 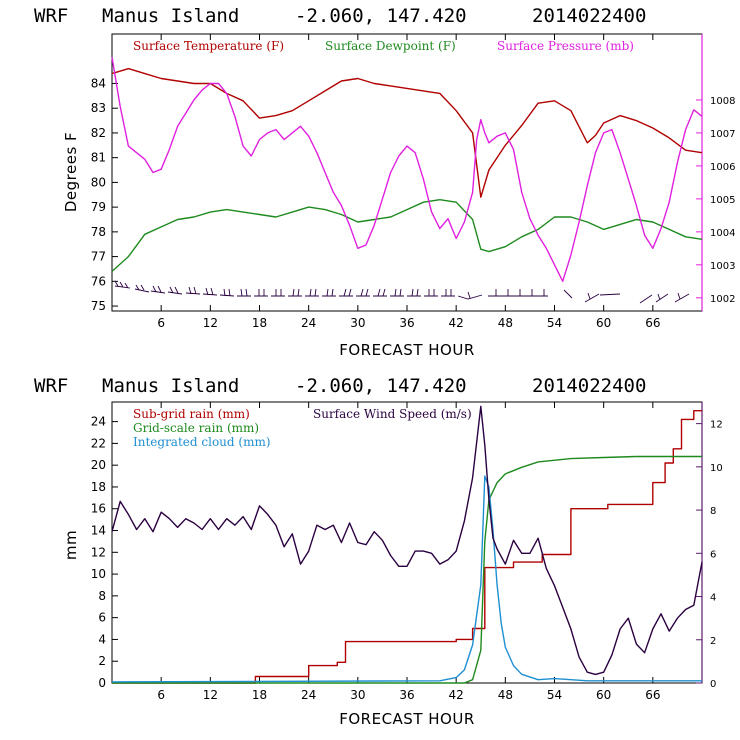 I want to click on top-y-ticks-right: 1002 1003 1004 1005 1006 1007 1008, so click(x=715, y=200).